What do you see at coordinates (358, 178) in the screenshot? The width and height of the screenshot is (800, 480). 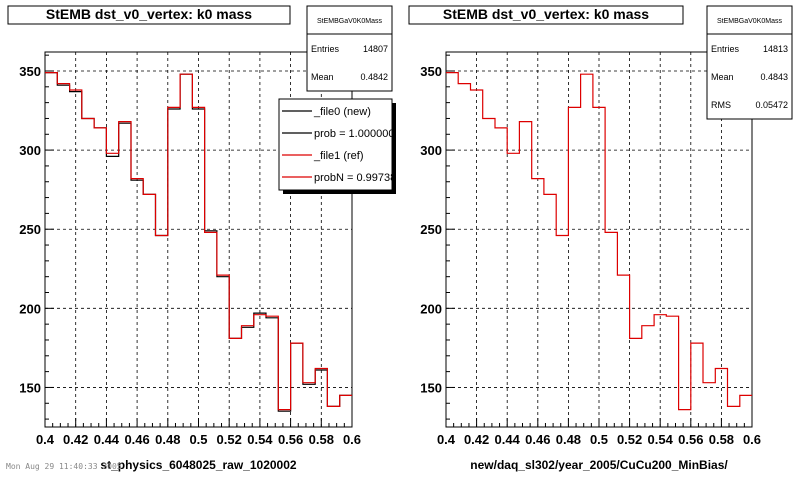 I see `legend-label: probN = 0.997384` at bounding box center [358, 178].